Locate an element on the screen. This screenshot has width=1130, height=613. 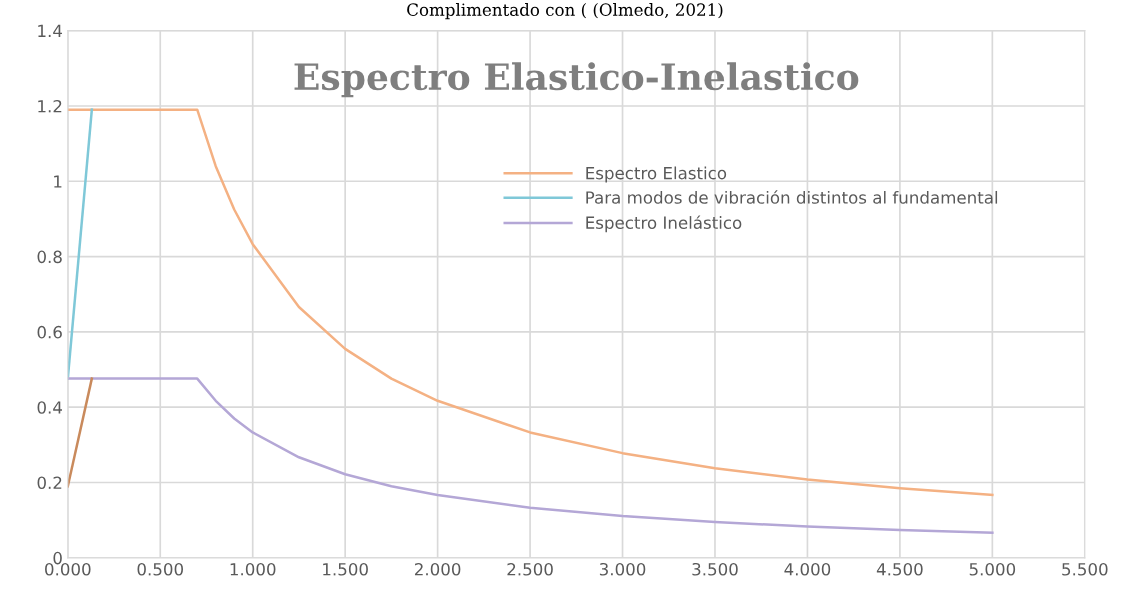
y-tick-label: 1.4 is located at coordinates (50, 30).